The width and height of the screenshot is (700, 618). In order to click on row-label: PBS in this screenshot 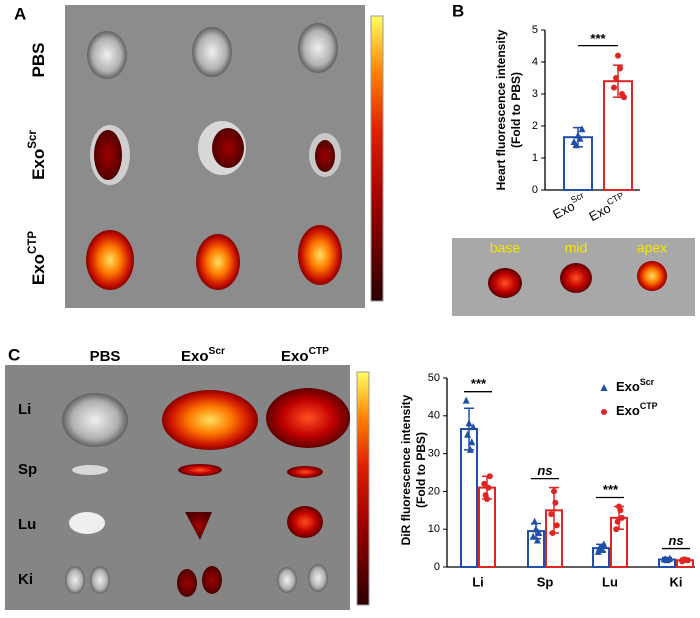, I will do `click(38, 60)`.